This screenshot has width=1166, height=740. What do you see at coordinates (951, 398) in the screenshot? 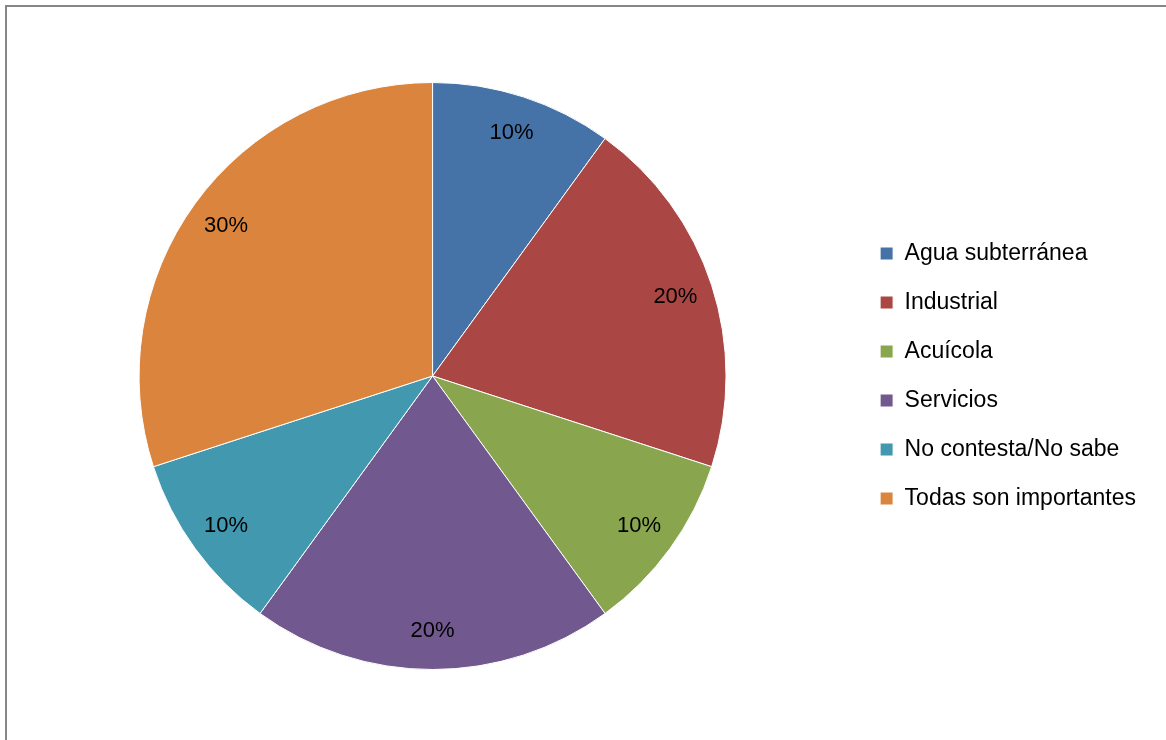
I see `legend-label: Servicios` at bounding box center [951, 398].